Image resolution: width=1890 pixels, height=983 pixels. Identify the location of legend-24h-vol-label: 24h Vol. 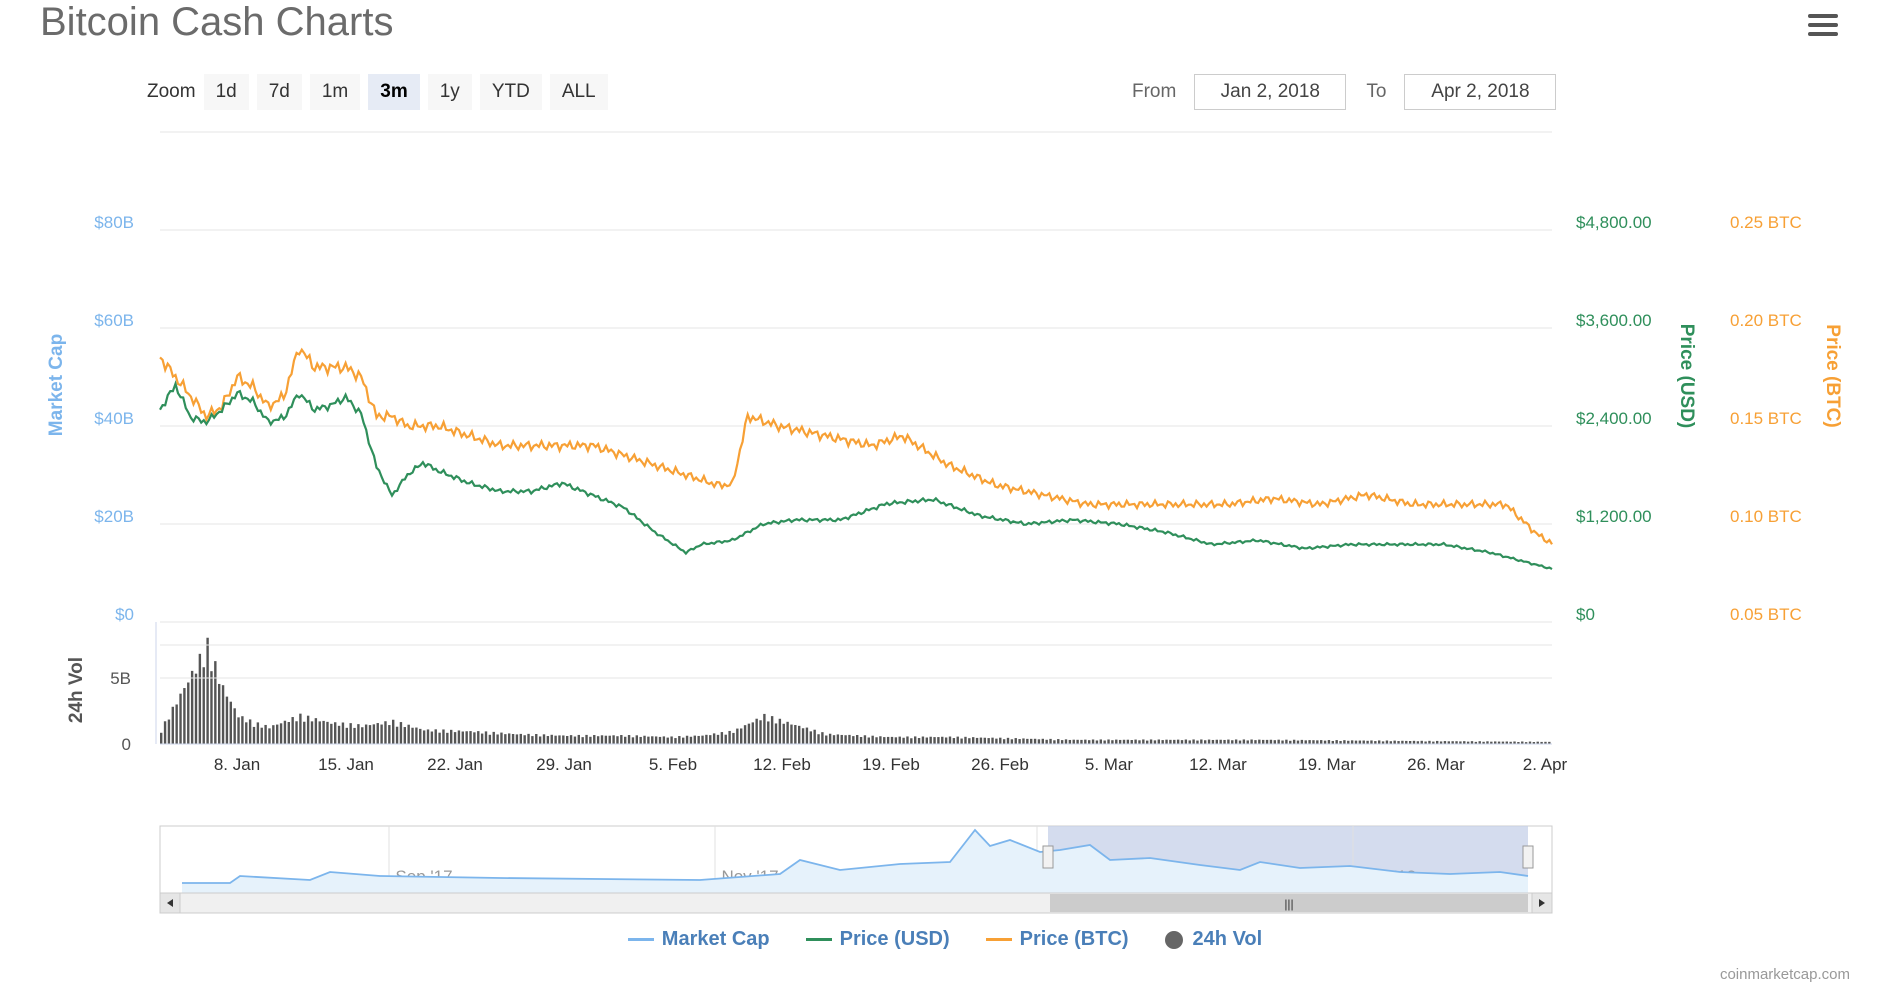
(1227, 939).